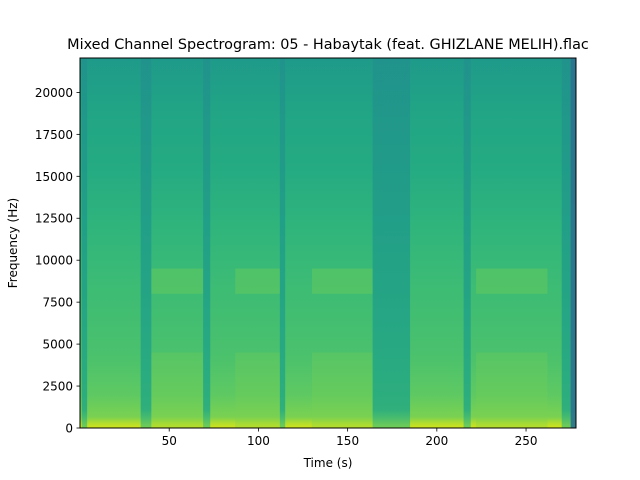 The width and height of the screenshot is (640, 480). What do you see at coordinates (54, 219) in the screenshot?
I see `y-tick-label: 12500` at bounding box center [54, 219].